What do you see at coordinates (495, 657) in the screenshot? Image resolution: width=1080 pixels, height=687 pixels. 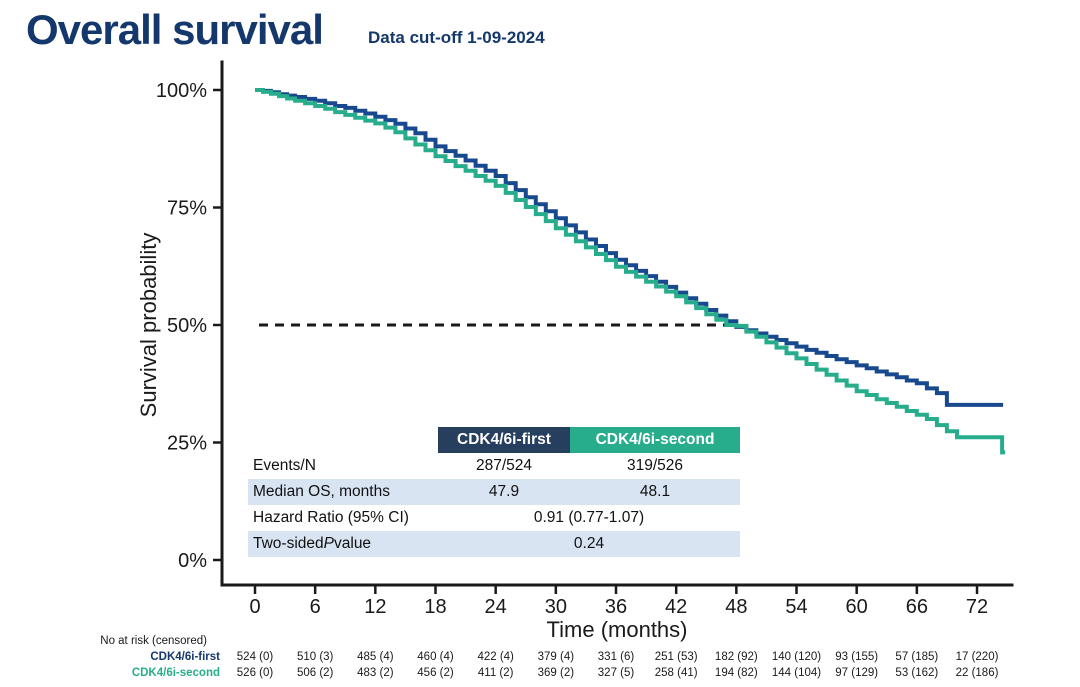 I see `risk-value: 422 (4)` at bounding box center [495, 657].